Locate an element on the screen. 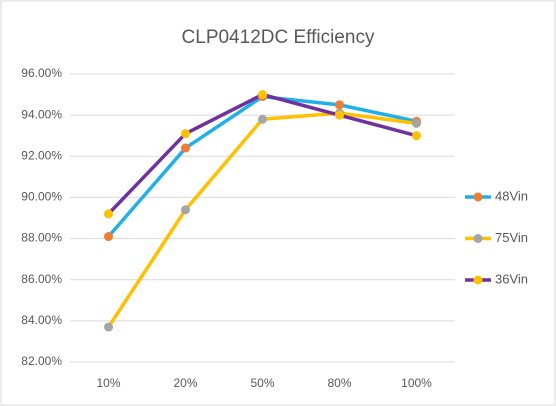 The width and height of the screenshot is (556, 406). x-tick-label: 80% is located at coordinates (339, 383).